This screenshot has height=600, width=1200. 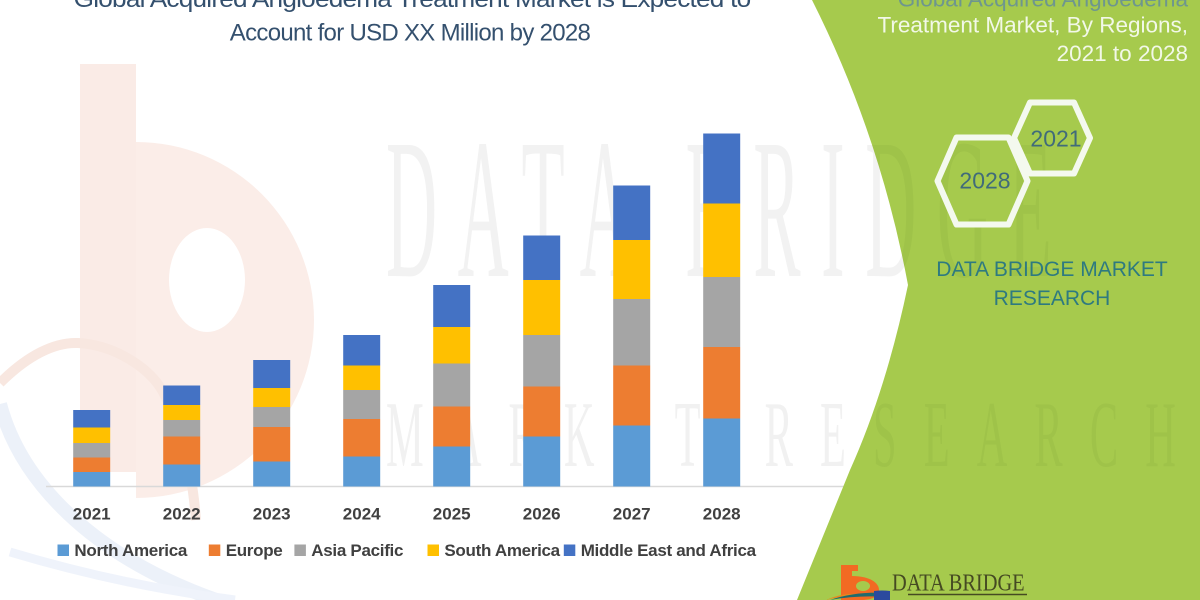 I want to click on svg-text: DATA BRIDGE MARKET, so click(x=1052, y=269).